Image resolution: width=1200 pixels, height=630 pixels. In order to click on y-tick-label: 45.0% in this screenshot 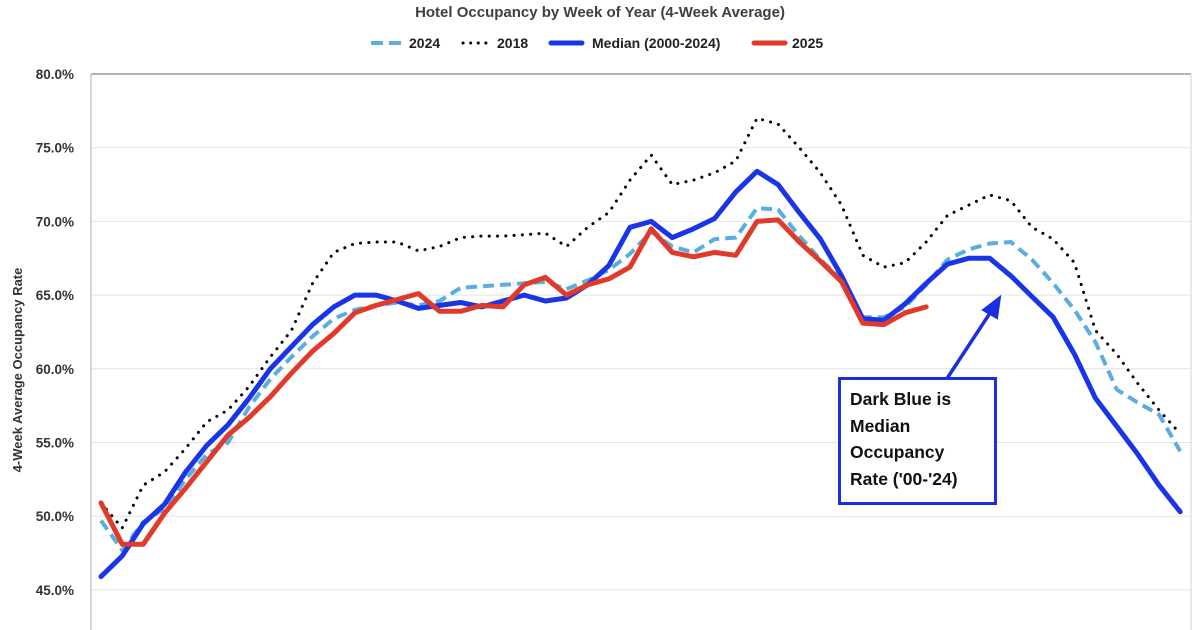, I will do `click(55, 590)`.